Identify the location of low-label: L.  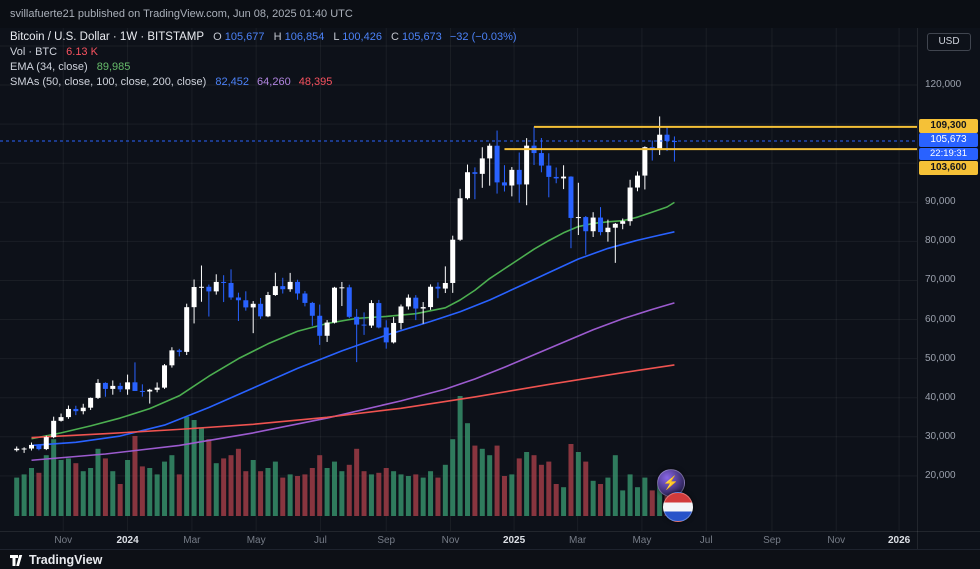
(336, 37).